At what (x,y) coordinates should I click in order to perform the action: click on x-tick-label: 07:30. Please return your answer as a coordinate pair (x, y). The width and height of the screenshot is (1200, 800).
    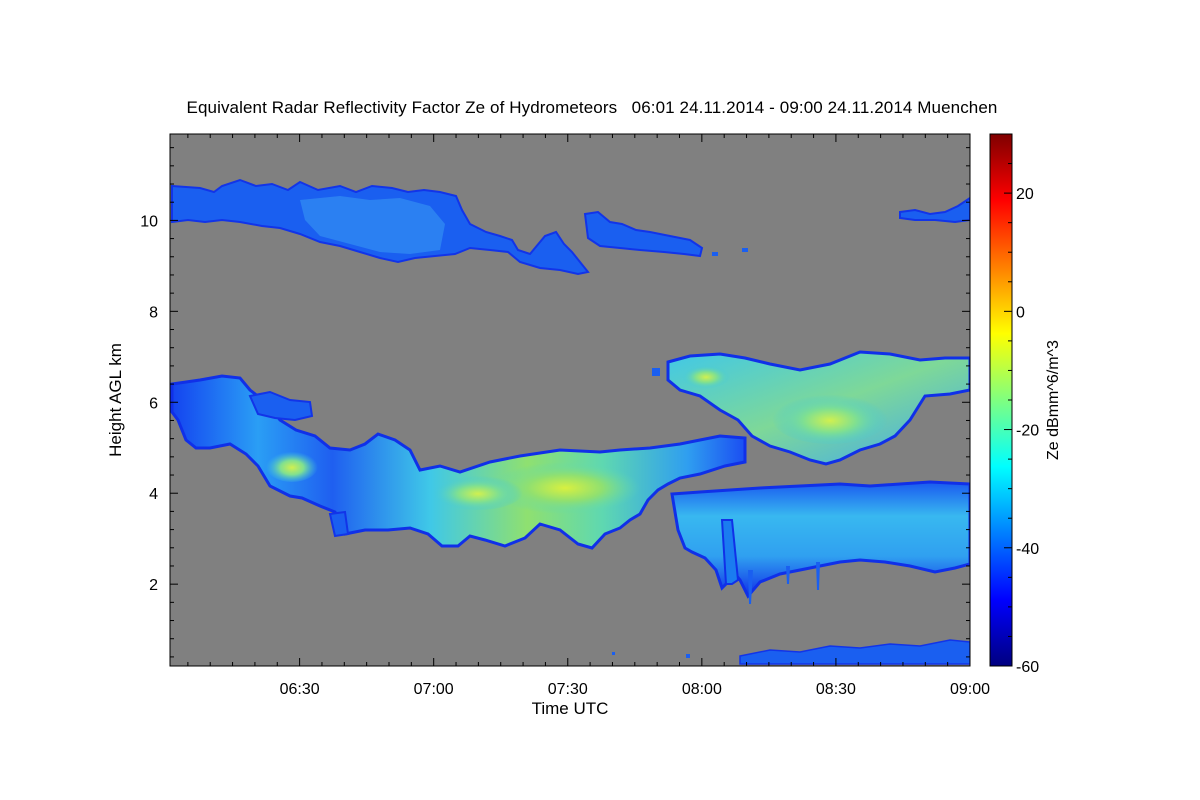
    Looking at the image, I should click on (568, 689).